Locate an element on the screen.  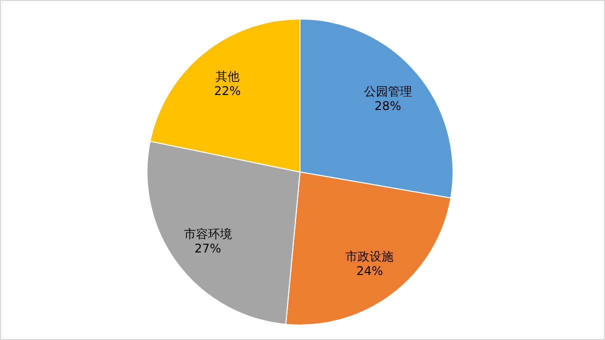
slice-label: 市容环境 is located at coordinates (208, 233).